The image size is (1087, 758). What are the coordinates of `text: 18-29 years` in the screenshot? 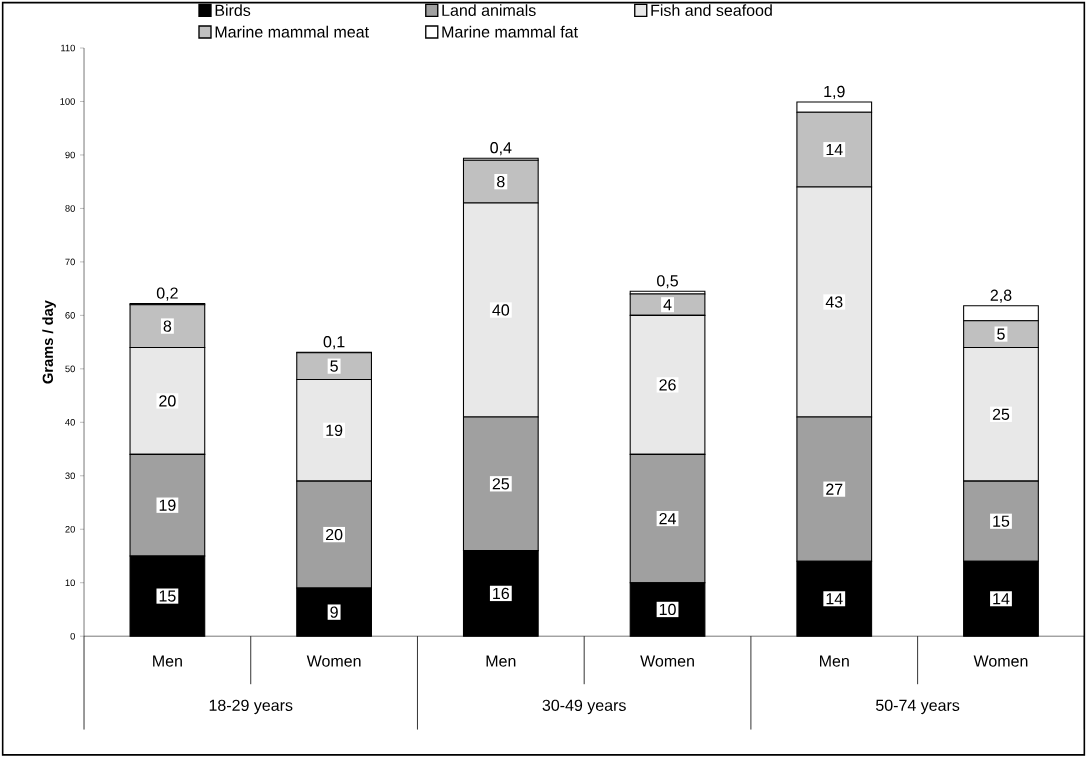 It's located at (251, 707).